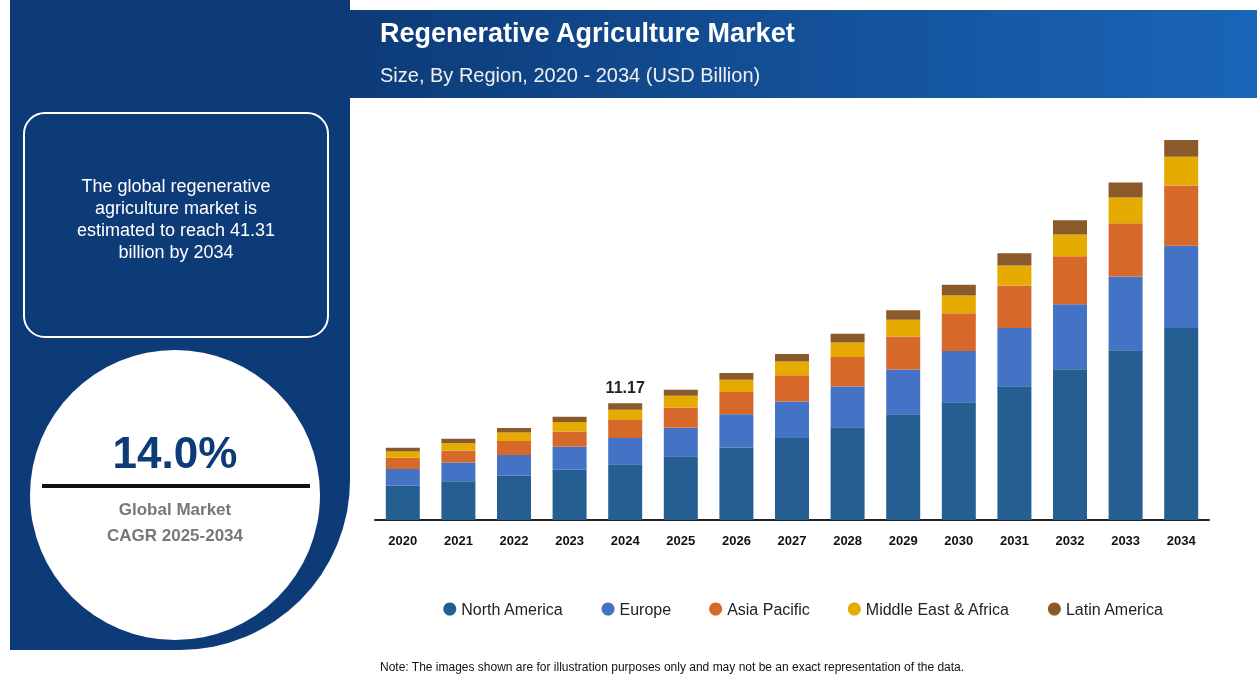 Image resolution: width=1257 pixels, height=683 pixels. Describe the element at coordinates (1070, 540) in the screenshot. I see `x-tick-label: 2032` at that location.